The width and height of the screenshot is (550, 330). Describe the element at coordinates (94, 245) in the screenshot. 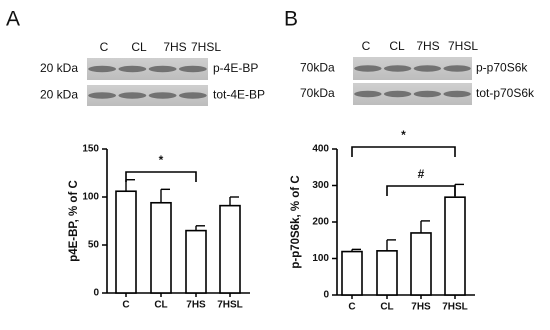

I see `y-tick-label: 50` at that location.